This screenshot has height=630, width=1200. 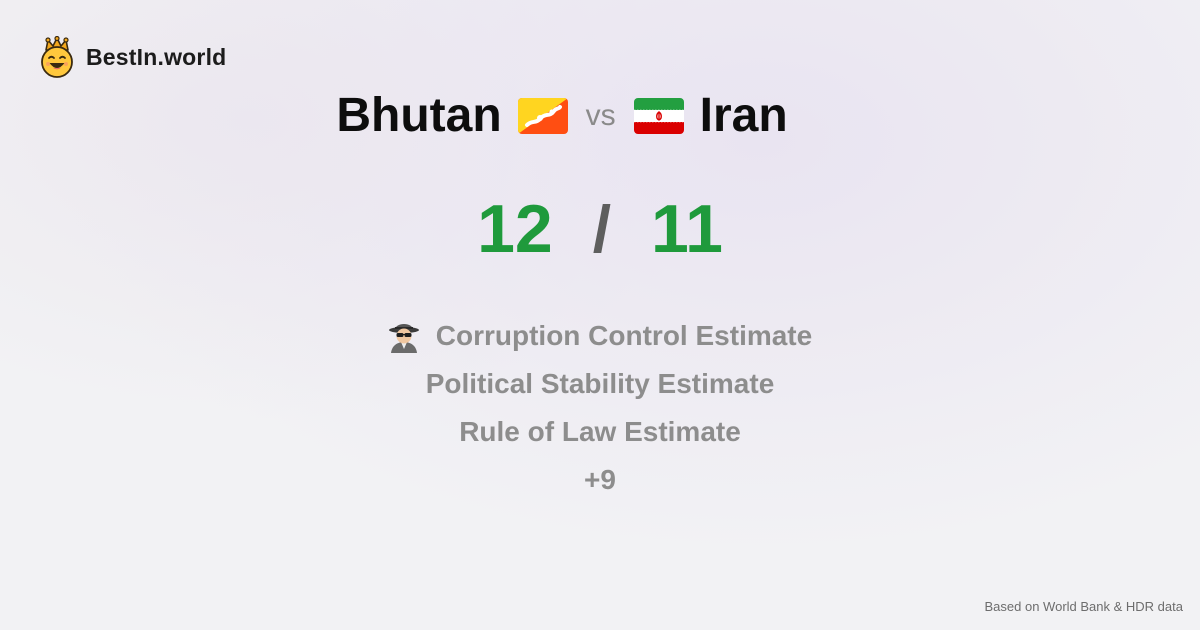 What do you see at coordinates (1083, 606) in the screenshot?
I see `data-source-note: Based on World Bank & HDR data` at bounding box center [1083, 606].